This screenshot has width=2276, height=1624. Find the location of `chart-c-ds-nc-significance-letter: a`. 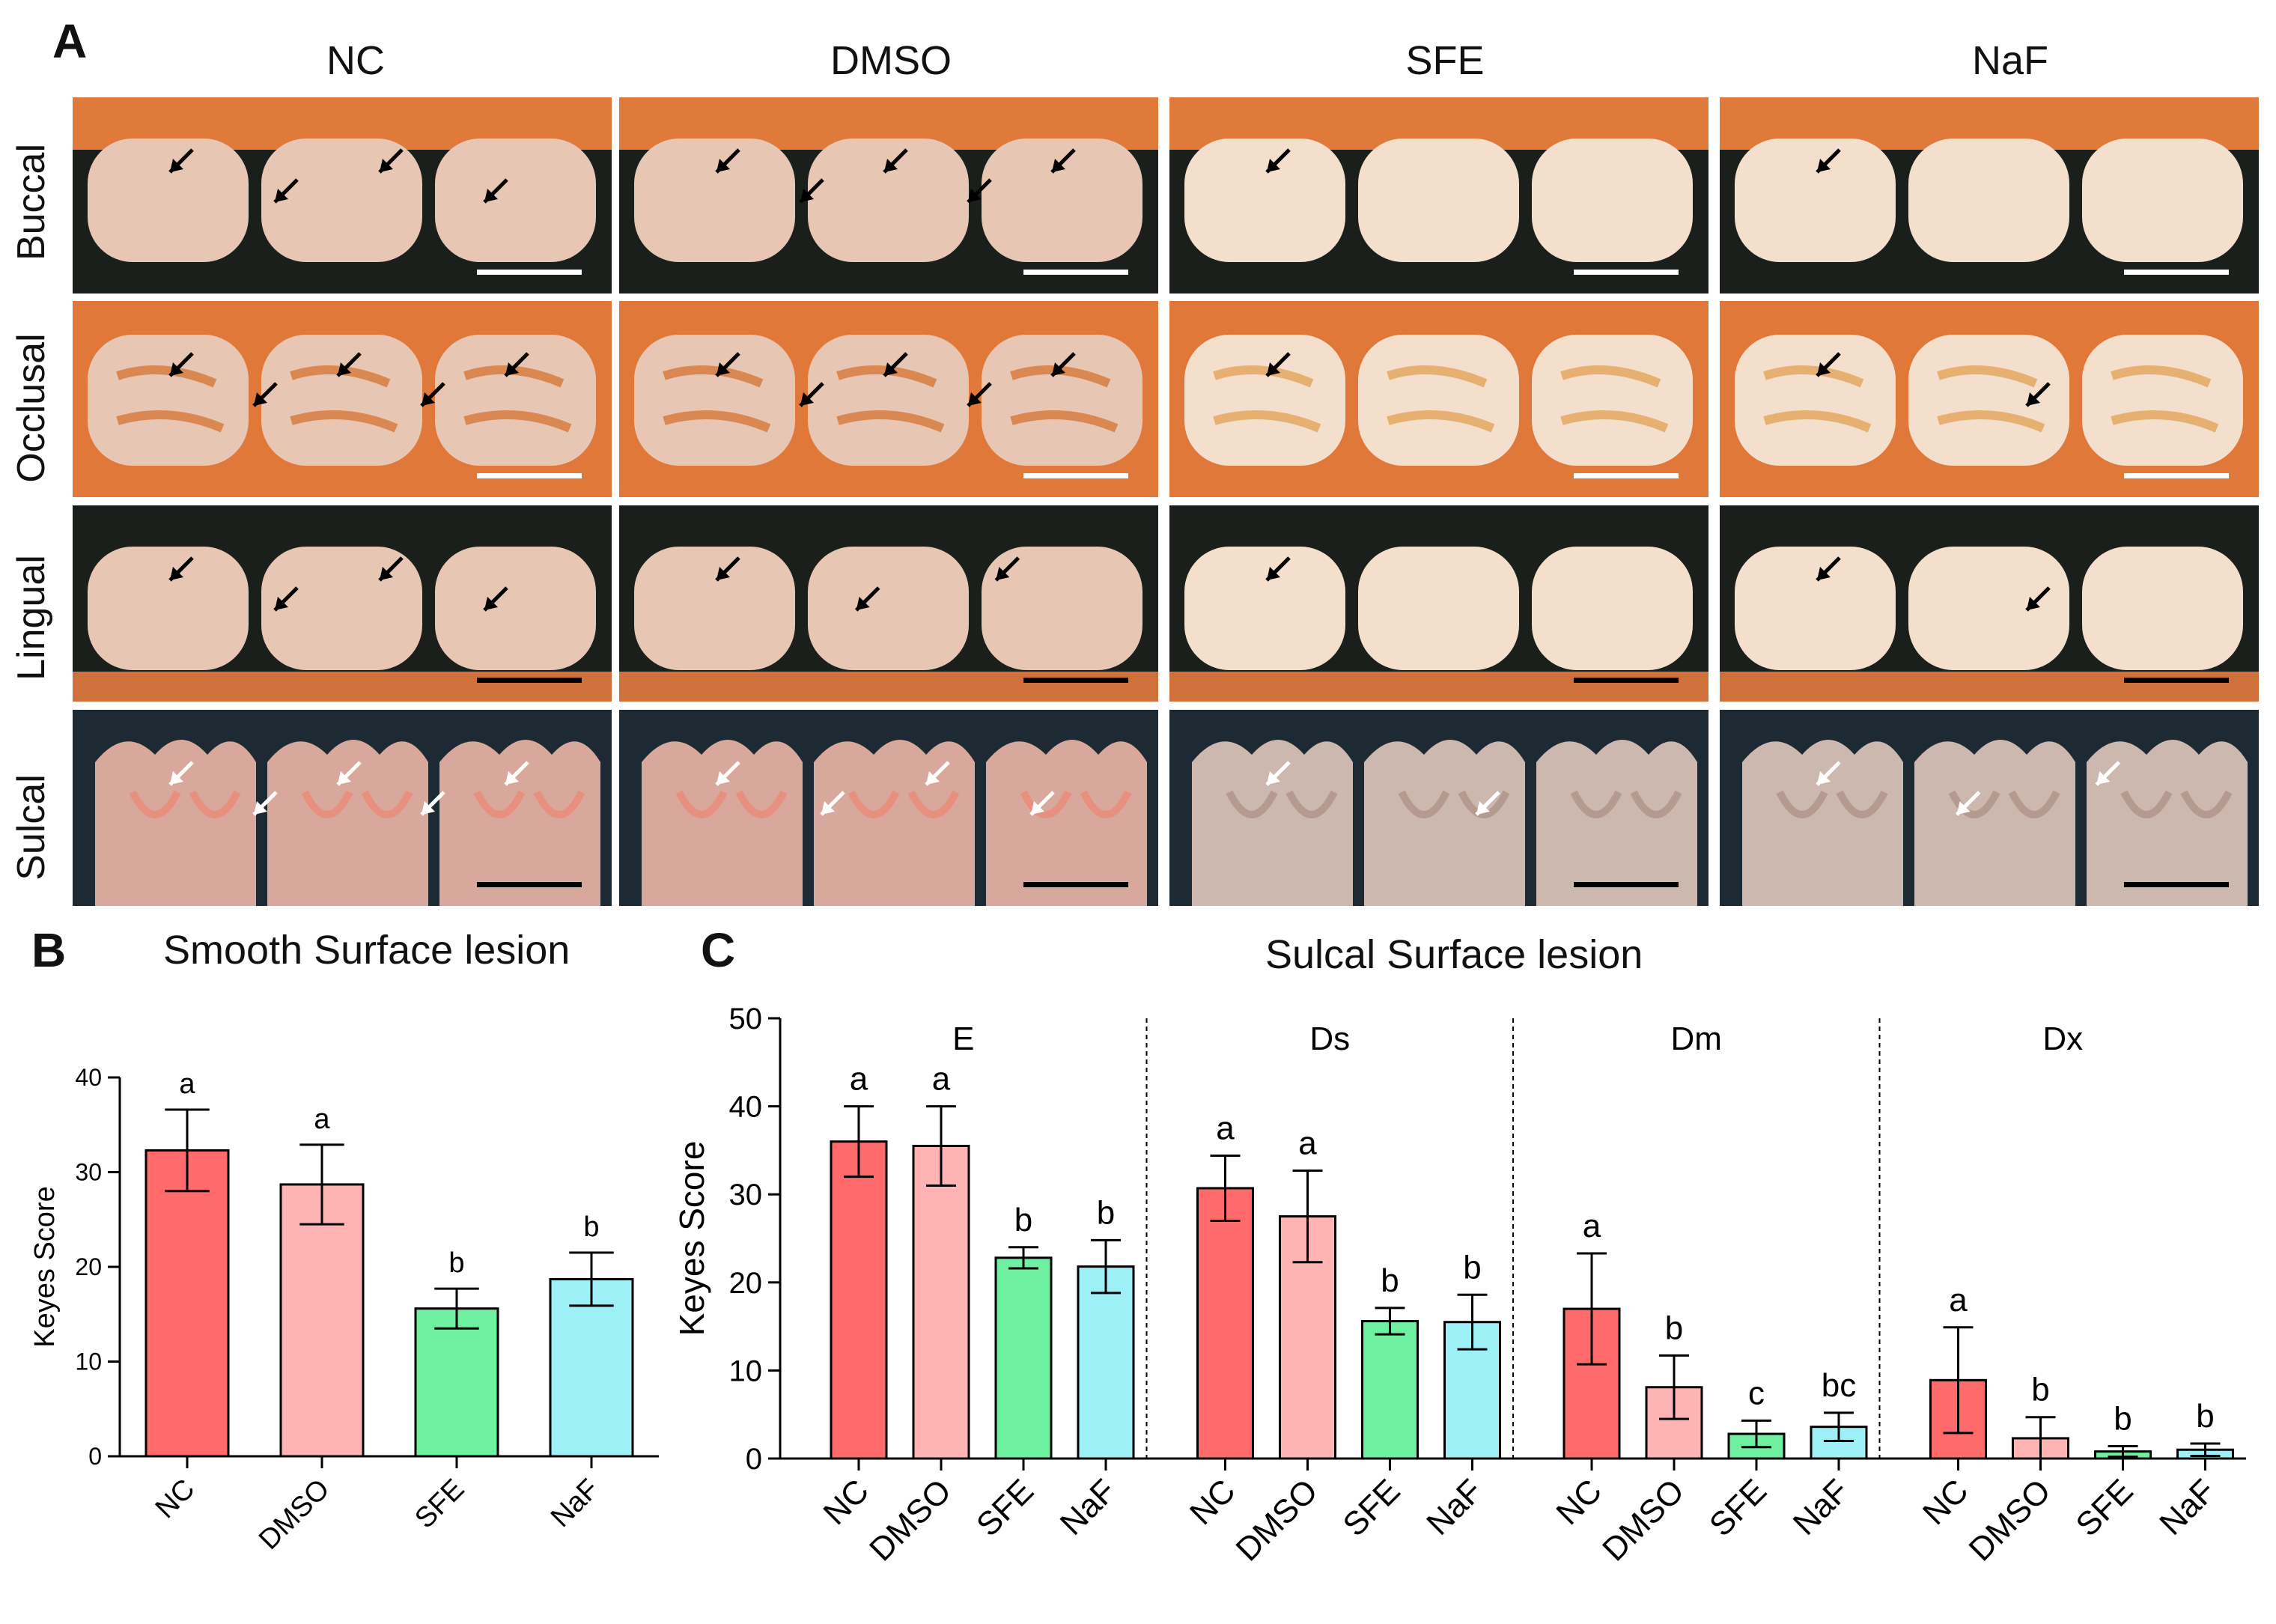

chart-c-ds-nc-significance-letter: a is located at coordinates (1225, 1128).